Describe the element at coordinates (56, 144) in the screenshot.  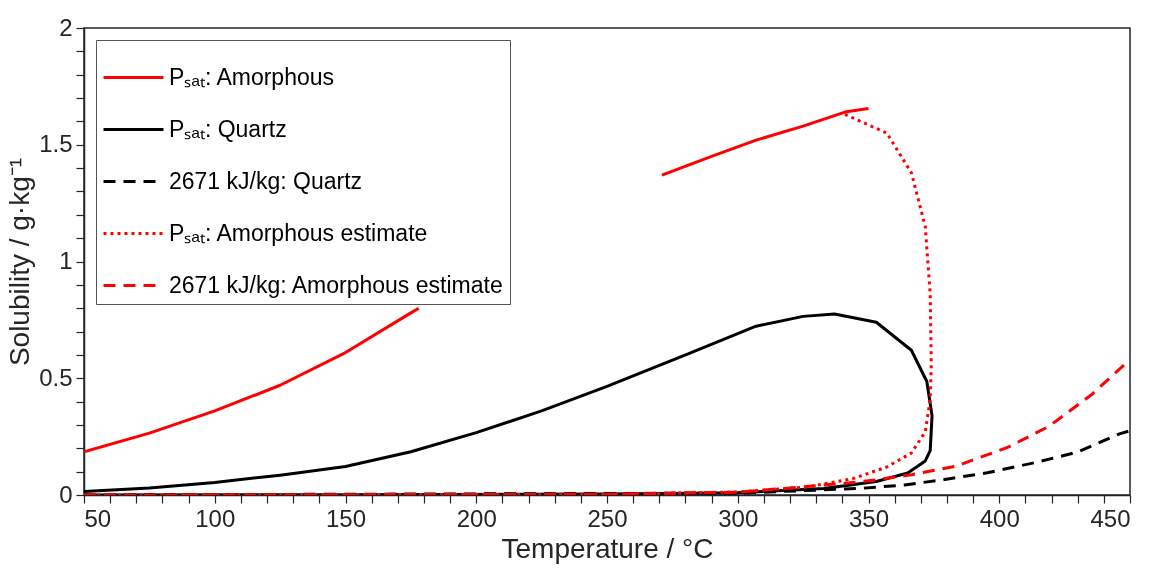
I see `y-tick-label: 1.5` at that location.